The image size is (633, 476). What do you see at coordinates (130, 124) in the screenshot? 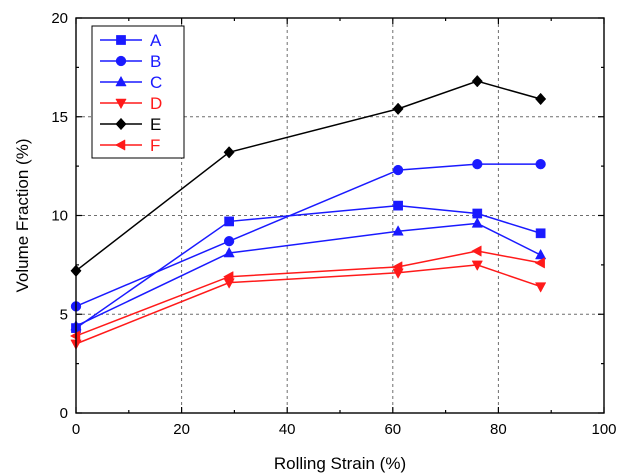
I see `legend-item-E: E` at bounding box center [130, 124].